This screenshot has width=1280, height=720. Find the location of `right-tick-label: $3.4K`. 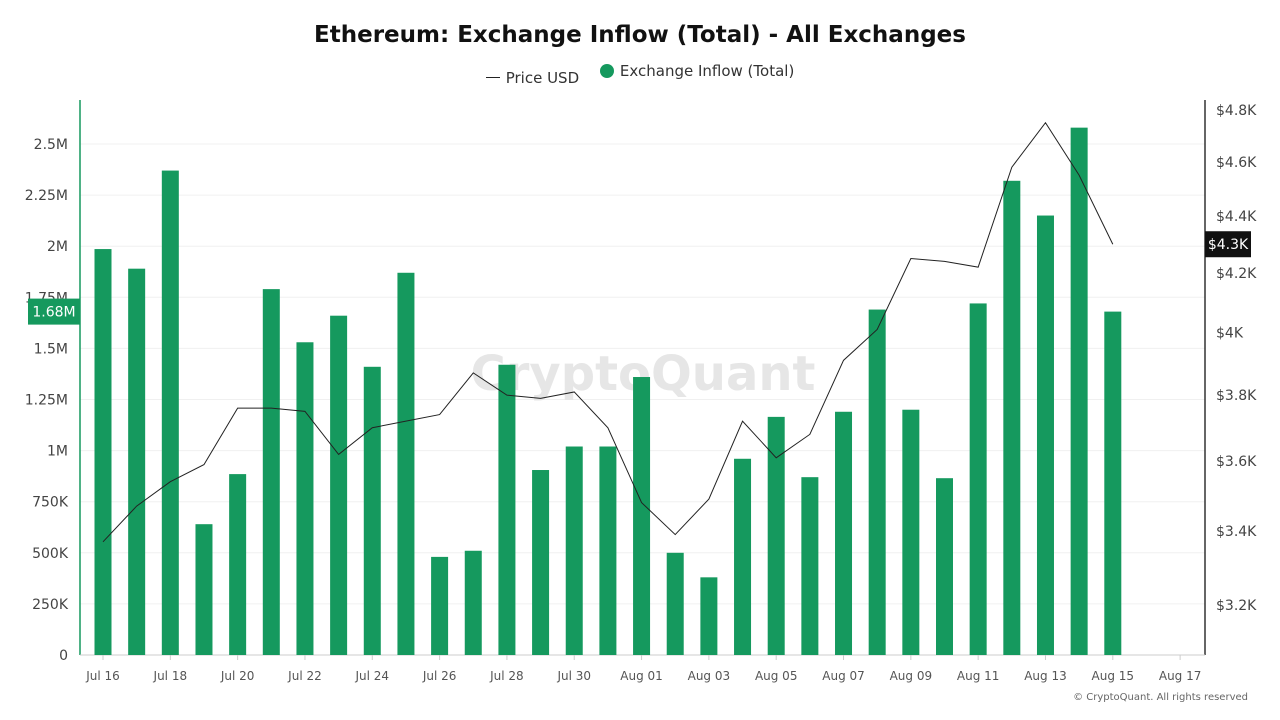

right-tick-label: $3.4K is located at coordinates (1236, 532).